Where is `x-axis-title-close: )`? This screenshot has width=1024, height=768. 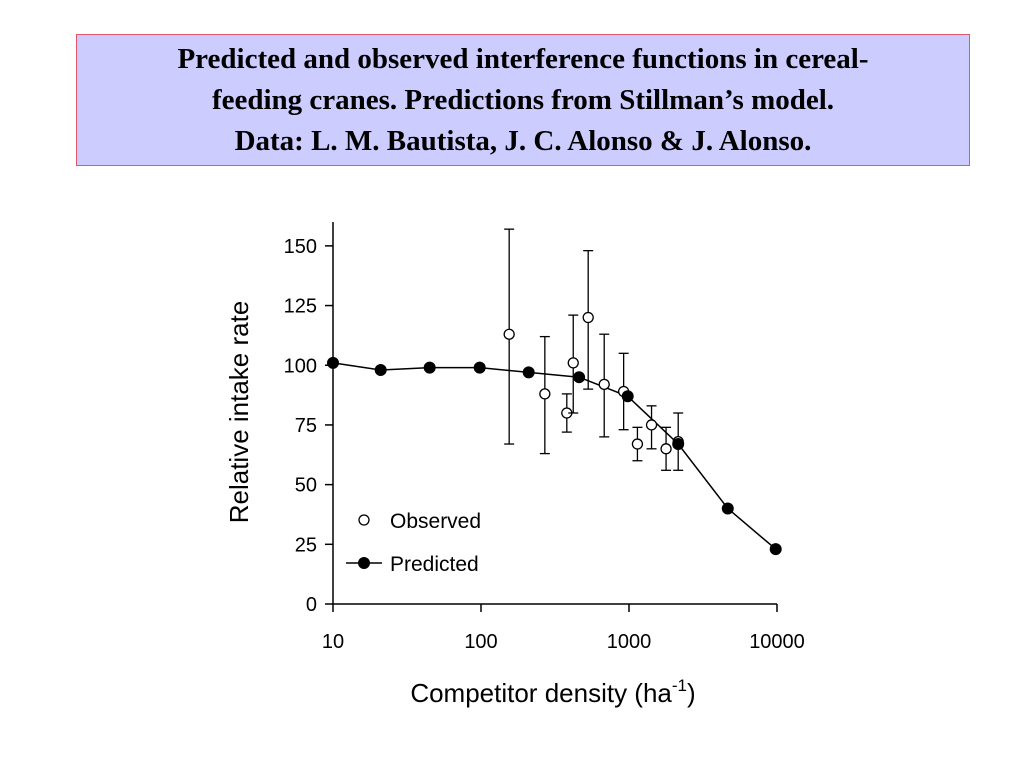 x-axis-title-close: ) is located at coordinates (691, 693).